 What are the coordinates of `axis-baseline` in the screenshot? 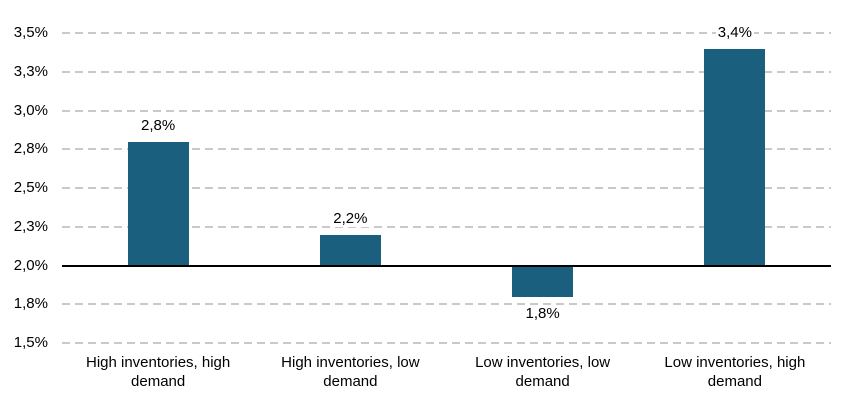 It's located at (446, 265).